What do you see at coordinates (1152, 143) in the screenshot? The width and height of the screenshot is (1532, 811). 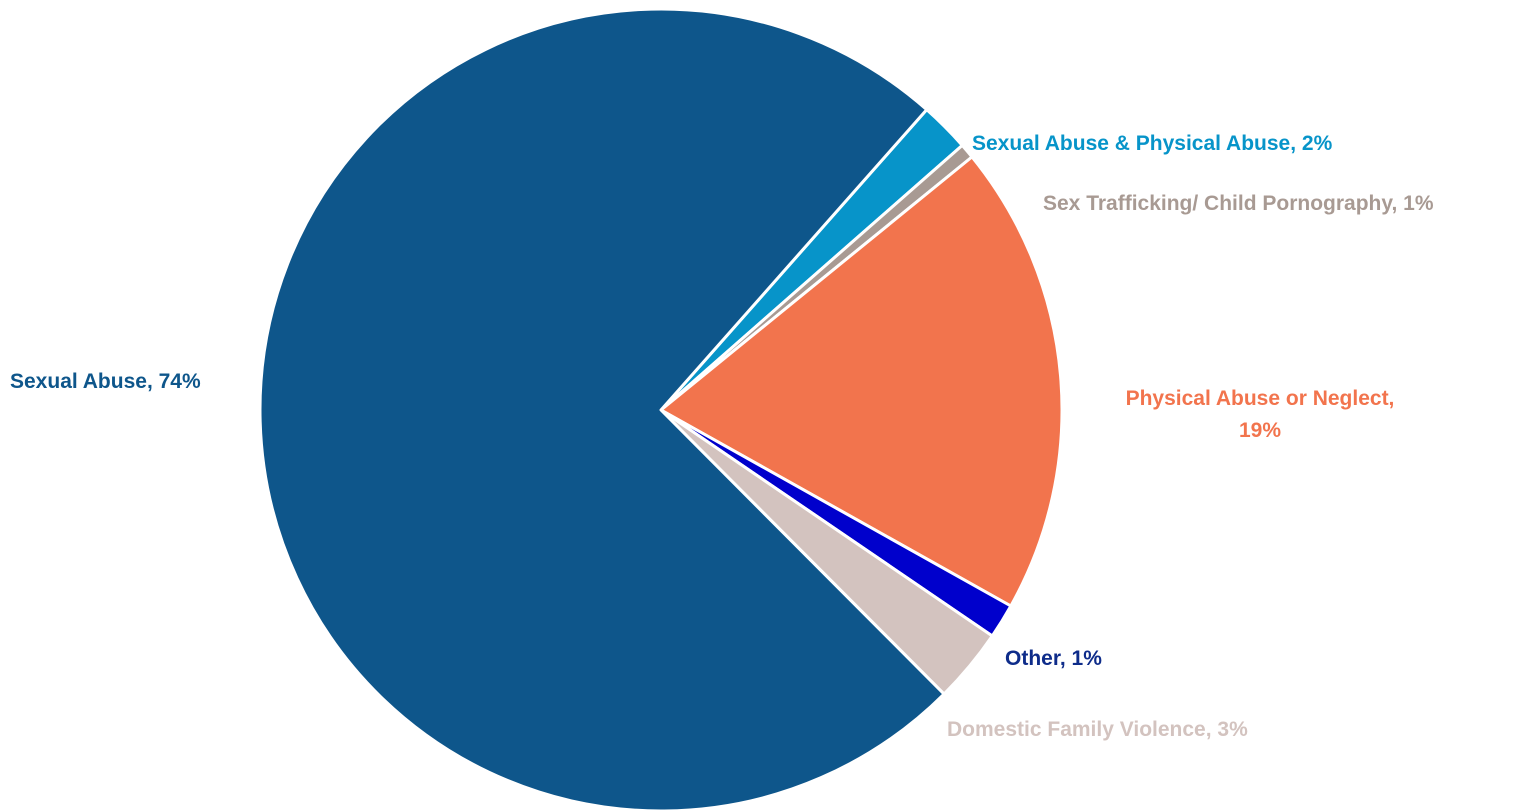 I see `pie-label-sexual-abuse-physical-abuse: Sexual Abuse & Physical Abuse, 2%` at bounding box center [1152, 143].